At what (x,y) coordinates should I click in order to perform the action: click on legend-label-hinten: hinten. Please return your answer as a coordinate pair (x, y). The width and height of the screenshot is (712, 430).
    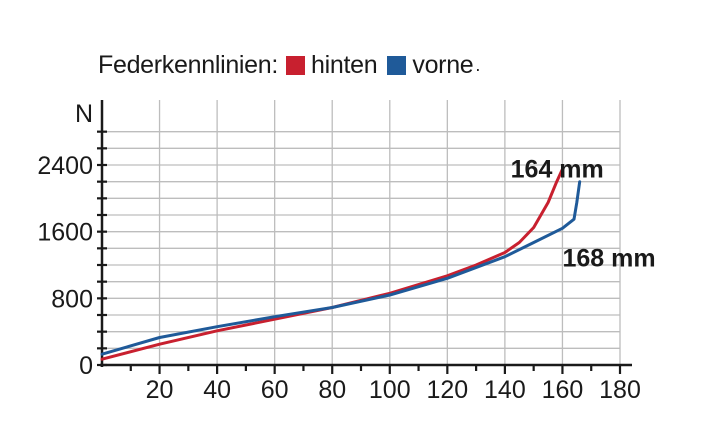
    Looking at the image, I should click on (344, 64).